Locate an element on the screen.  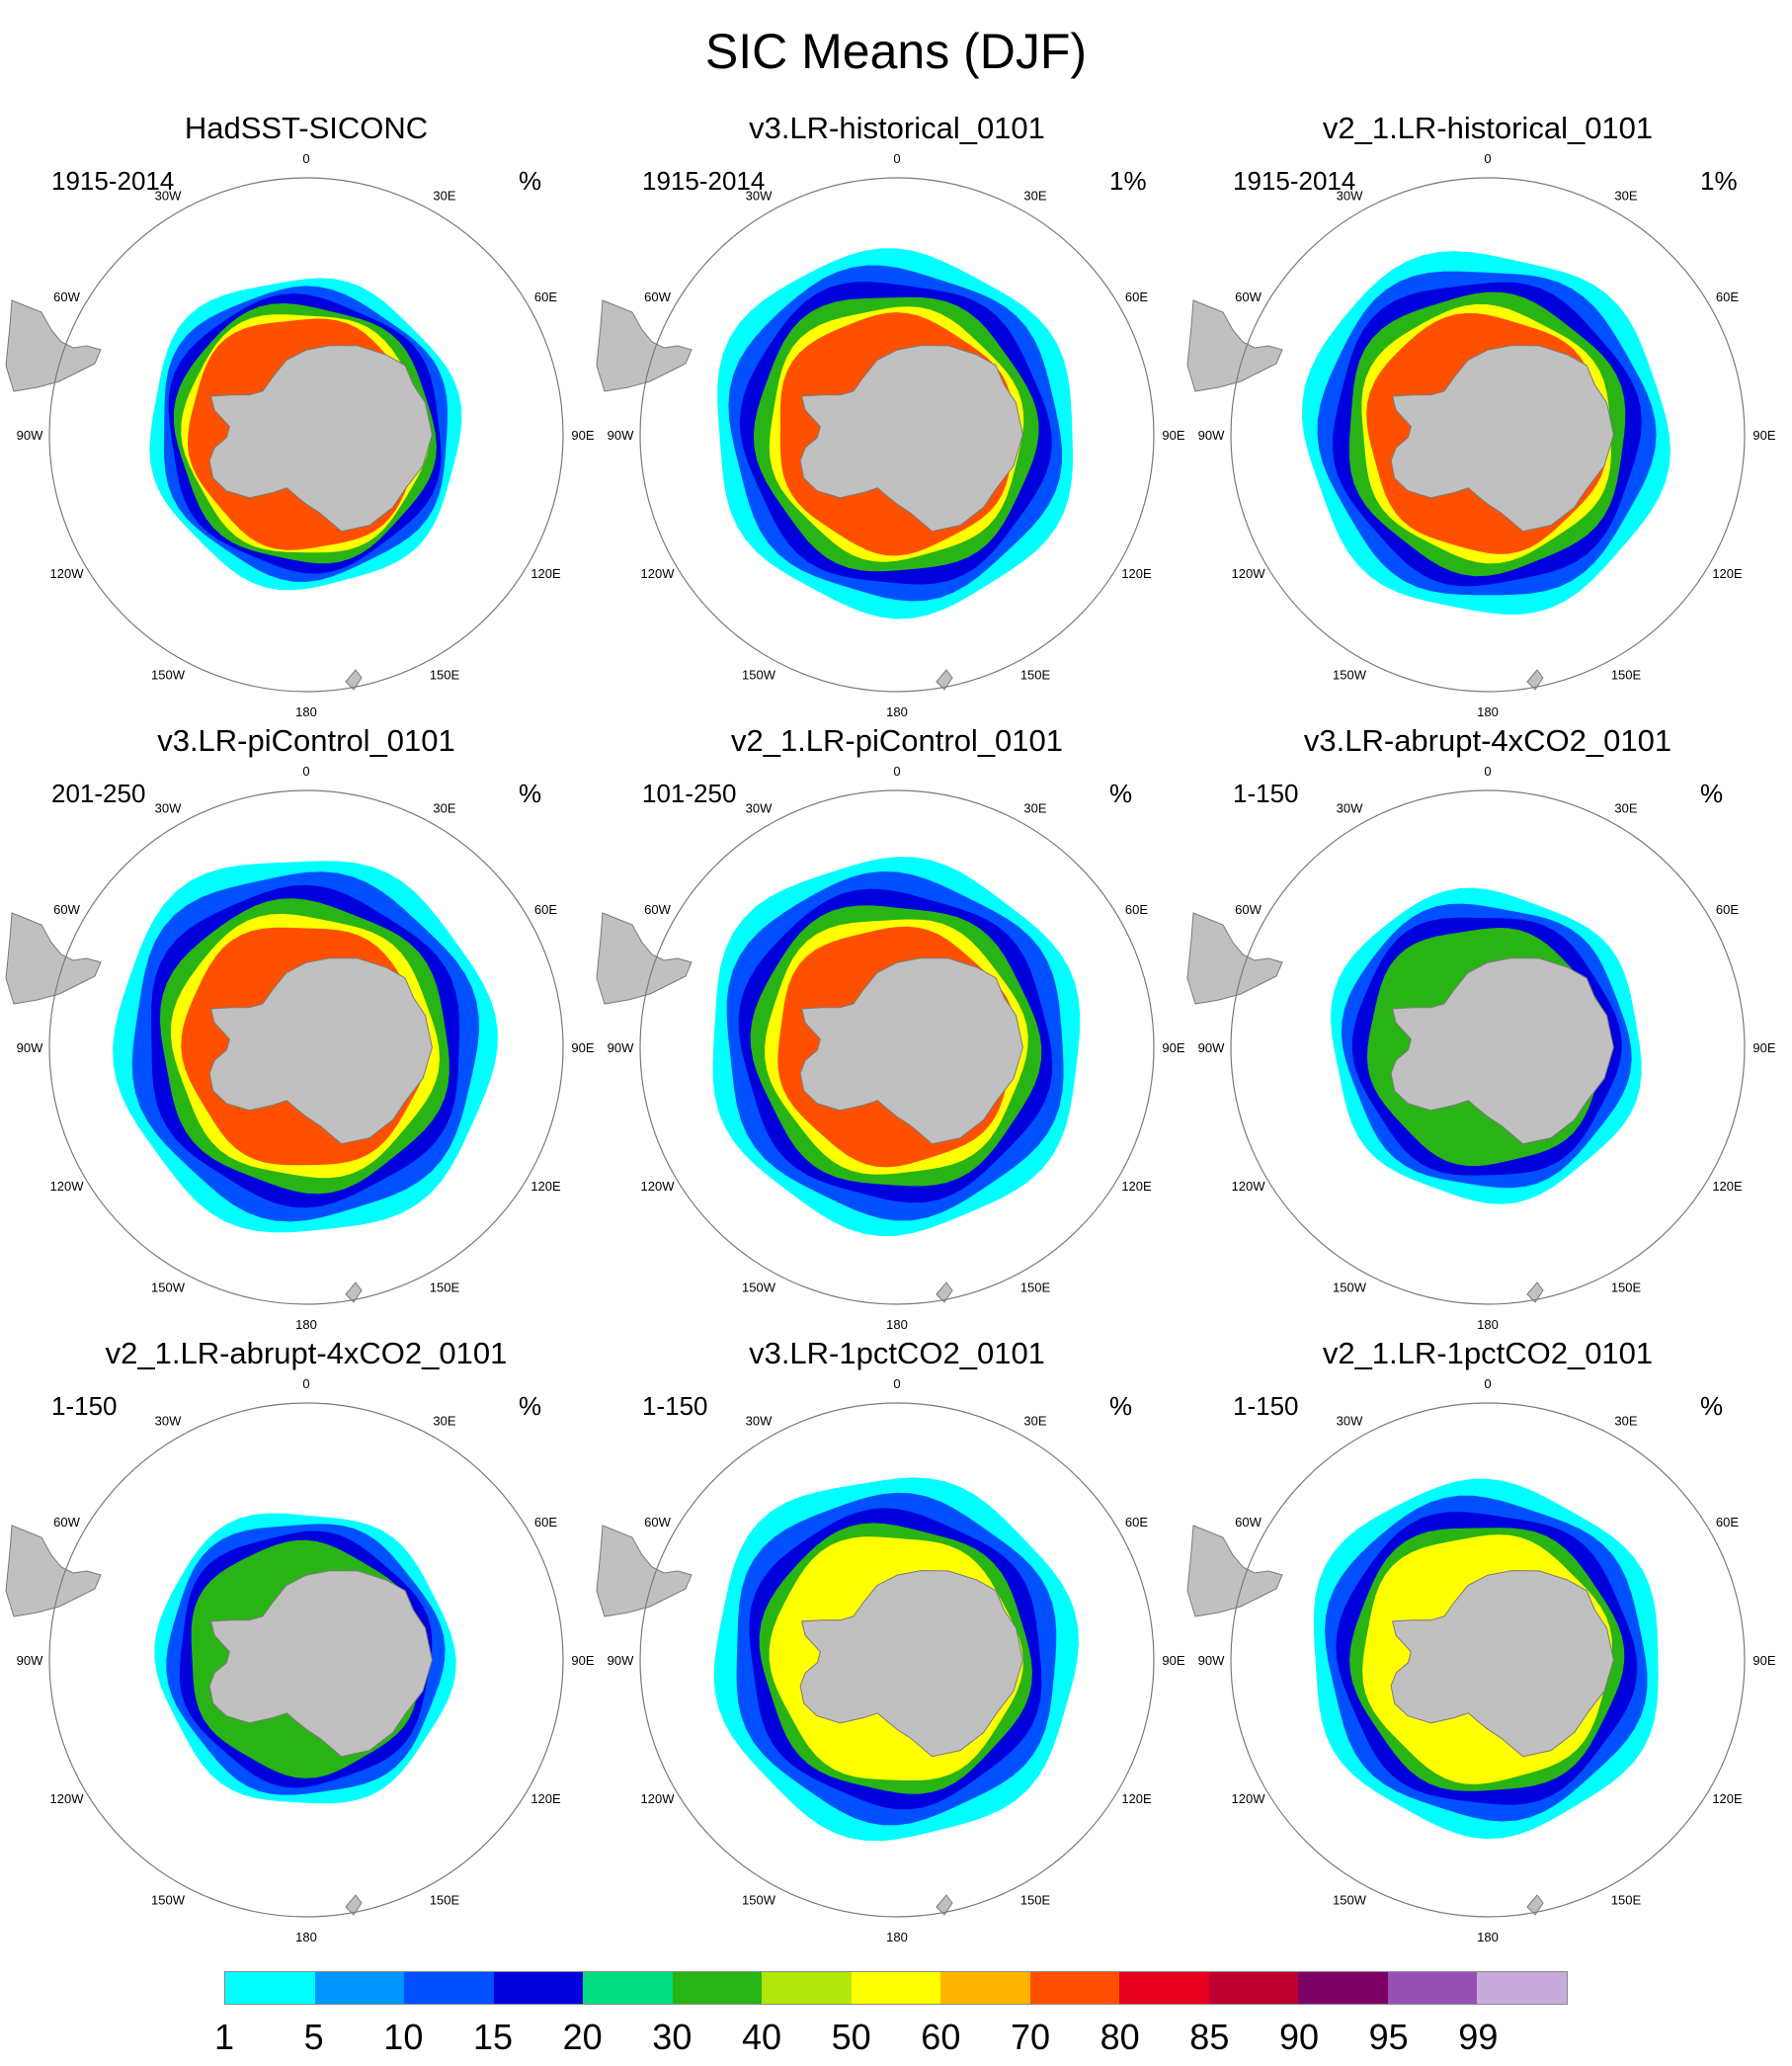
panel-title: v3.LR-1pctCO2_0101 is located at coordinates (897, 1353).